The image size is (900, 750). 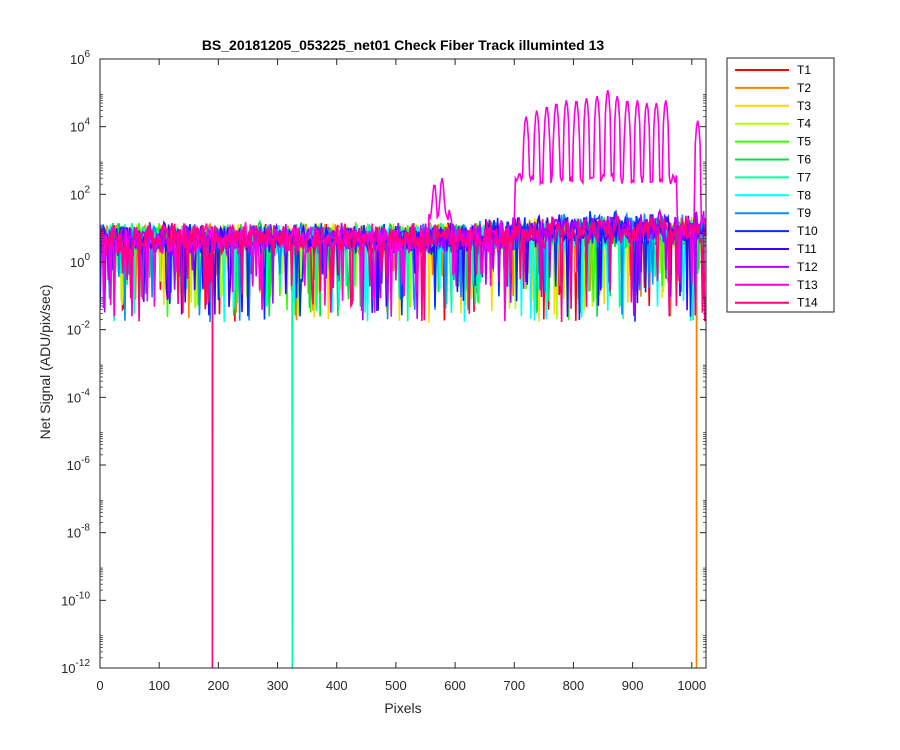 I want to click on x-tick-label: 100, so click(x=159, y=685).